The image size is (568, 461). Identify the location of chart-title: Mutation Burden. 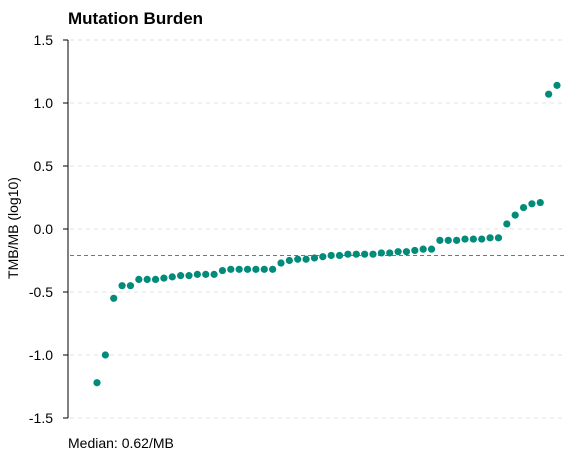
(135, 18).